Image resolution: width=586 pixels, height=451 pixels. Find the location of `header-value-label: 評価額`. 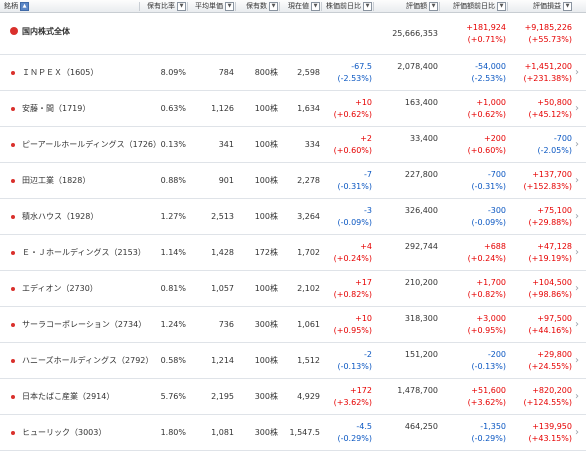

header-value-label: 評価額 is located at coordinates (416, 6).